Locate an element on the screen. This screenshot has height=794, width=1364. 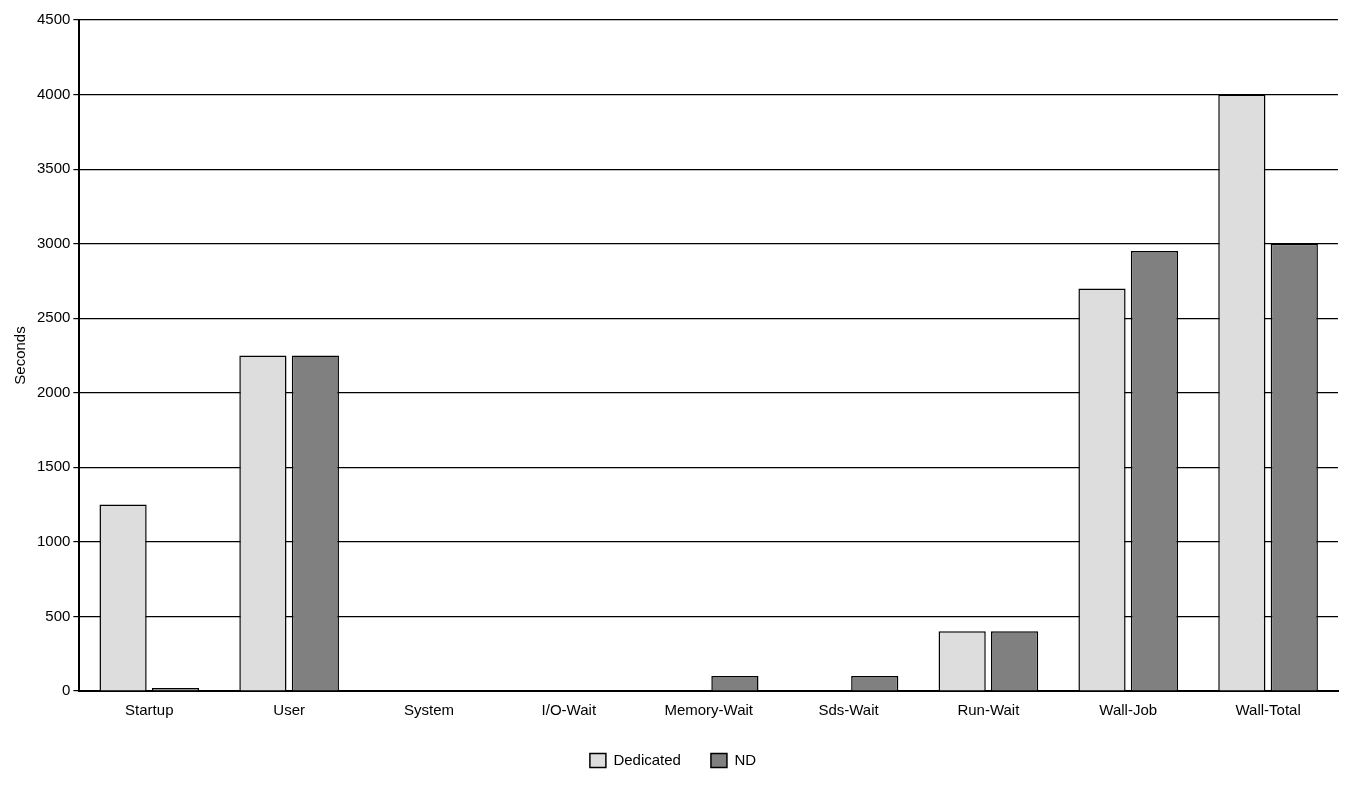
y-tick-label: 2500 is located at coordinates (53, 317).